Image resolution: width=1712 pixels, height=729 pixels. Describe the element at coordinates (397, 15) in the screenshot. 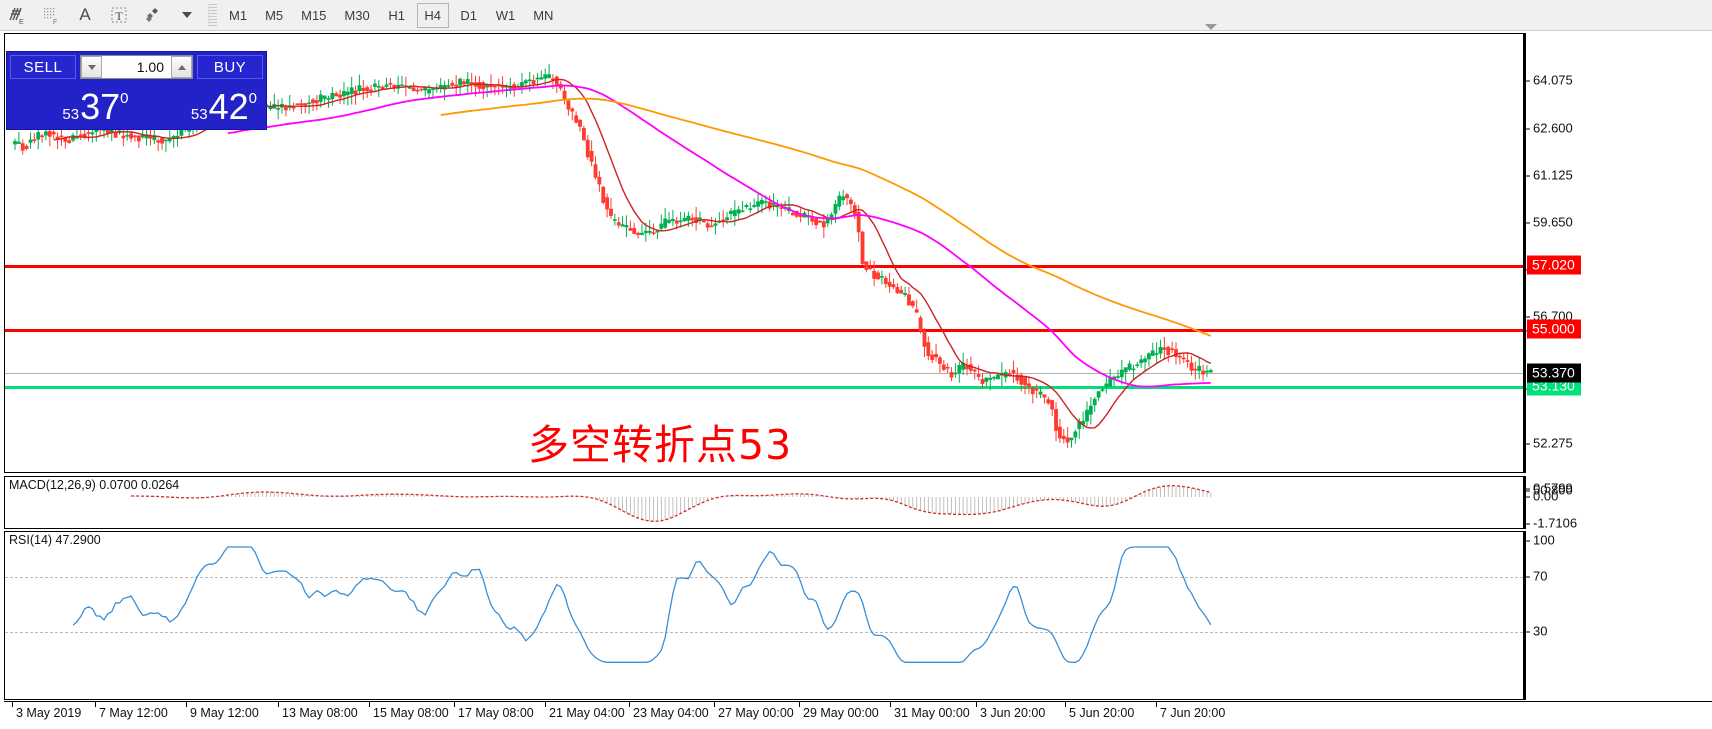

I see `timeframe-h1: H1` at that location.